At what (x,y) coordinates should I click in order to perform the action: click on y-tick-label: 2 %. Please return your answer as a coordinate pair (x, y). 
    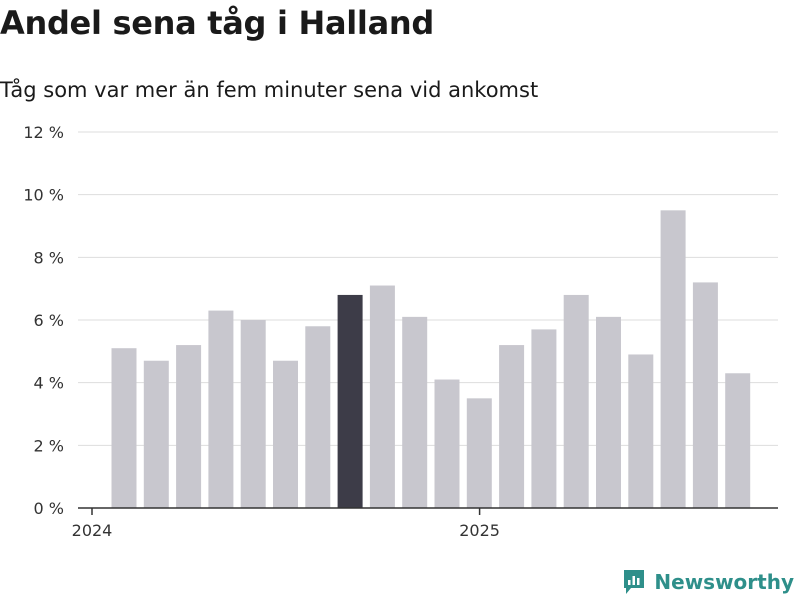
    Looking at the image, I should click on (49, 445).